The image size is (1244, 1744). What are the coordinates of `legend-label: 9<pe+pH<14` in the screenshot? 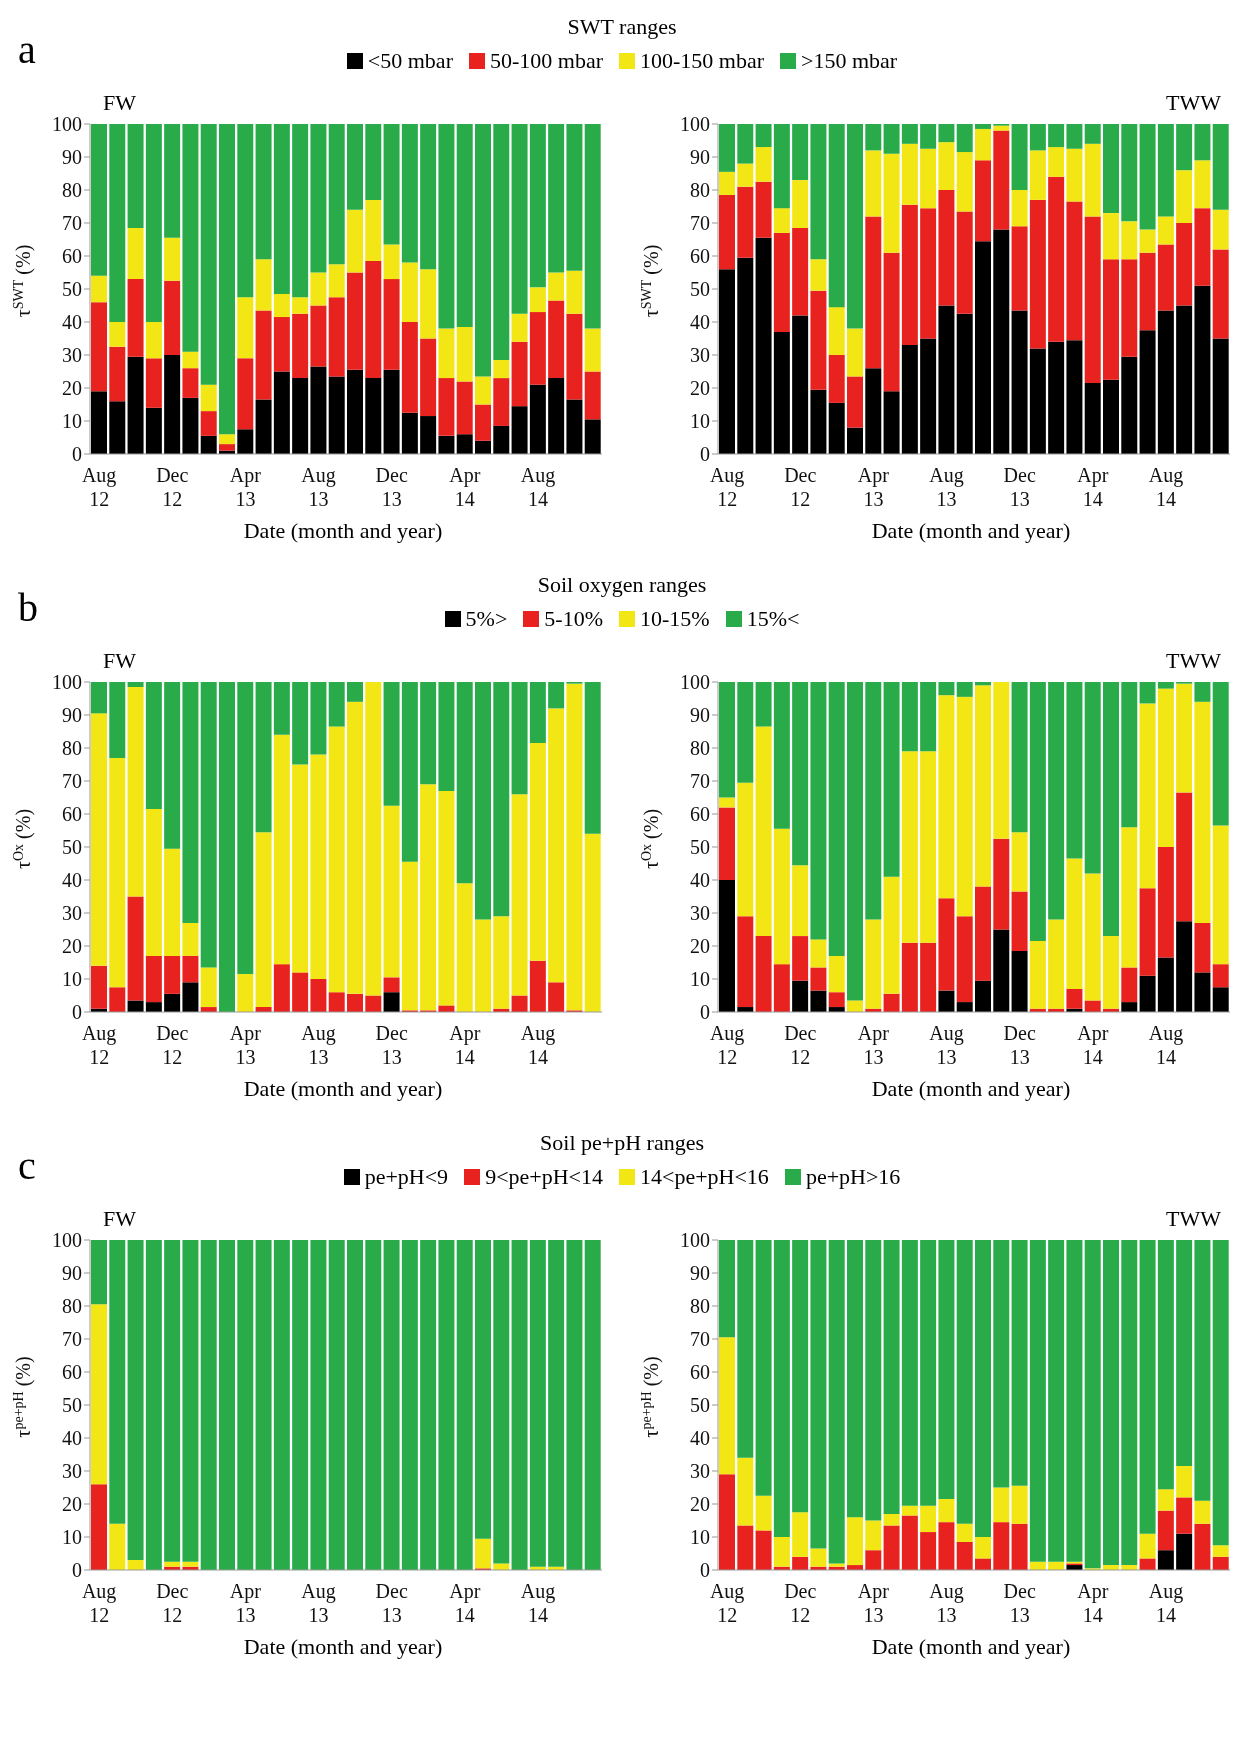 It's located at (543, 1177).